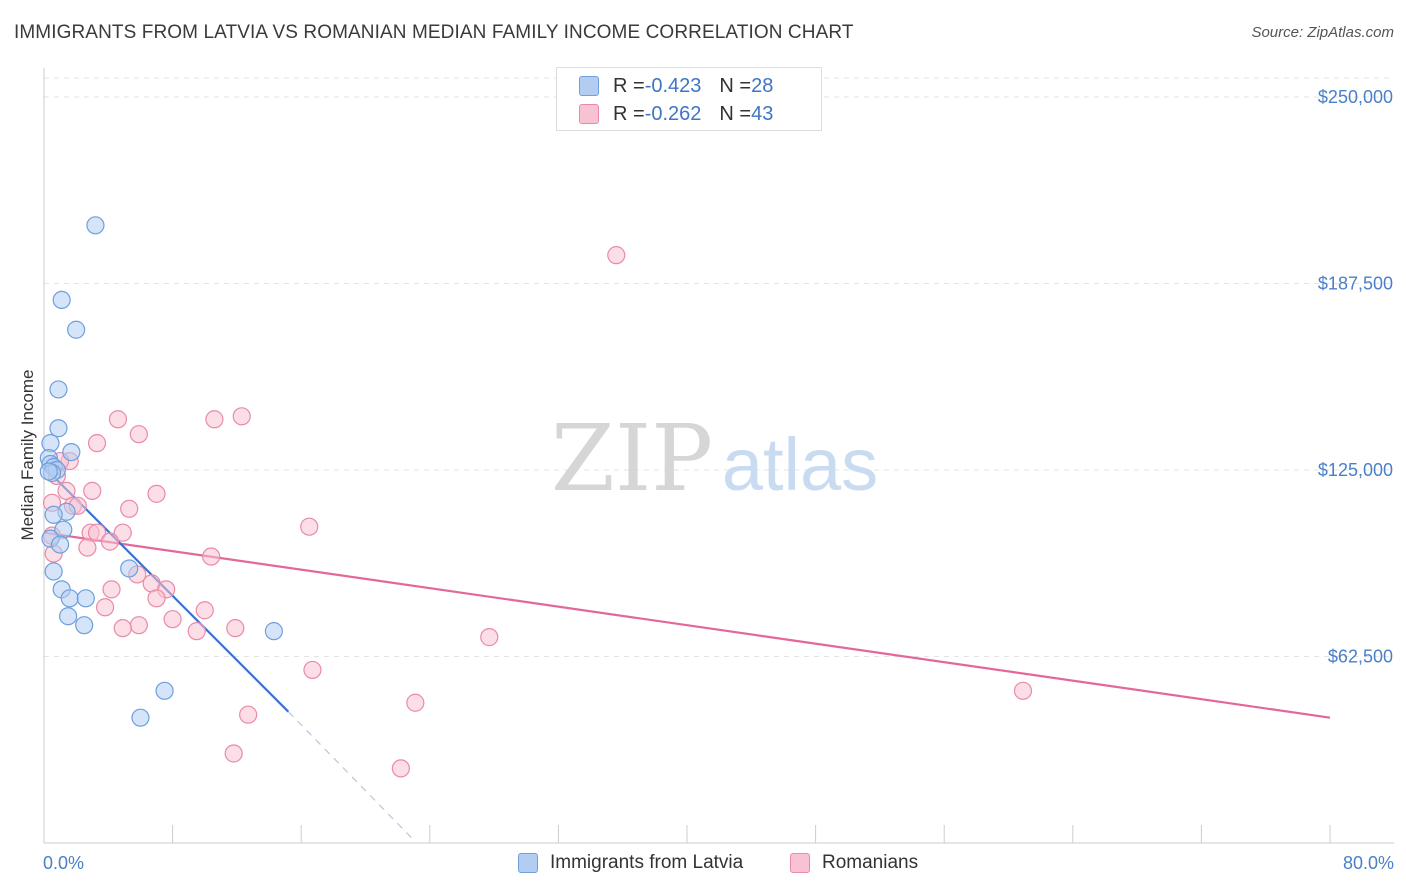 The image size is (1406, 892). Describe the element at coordinates (714, 458) in the screenshot. I see `watermark: ZIP atlas` at that location.